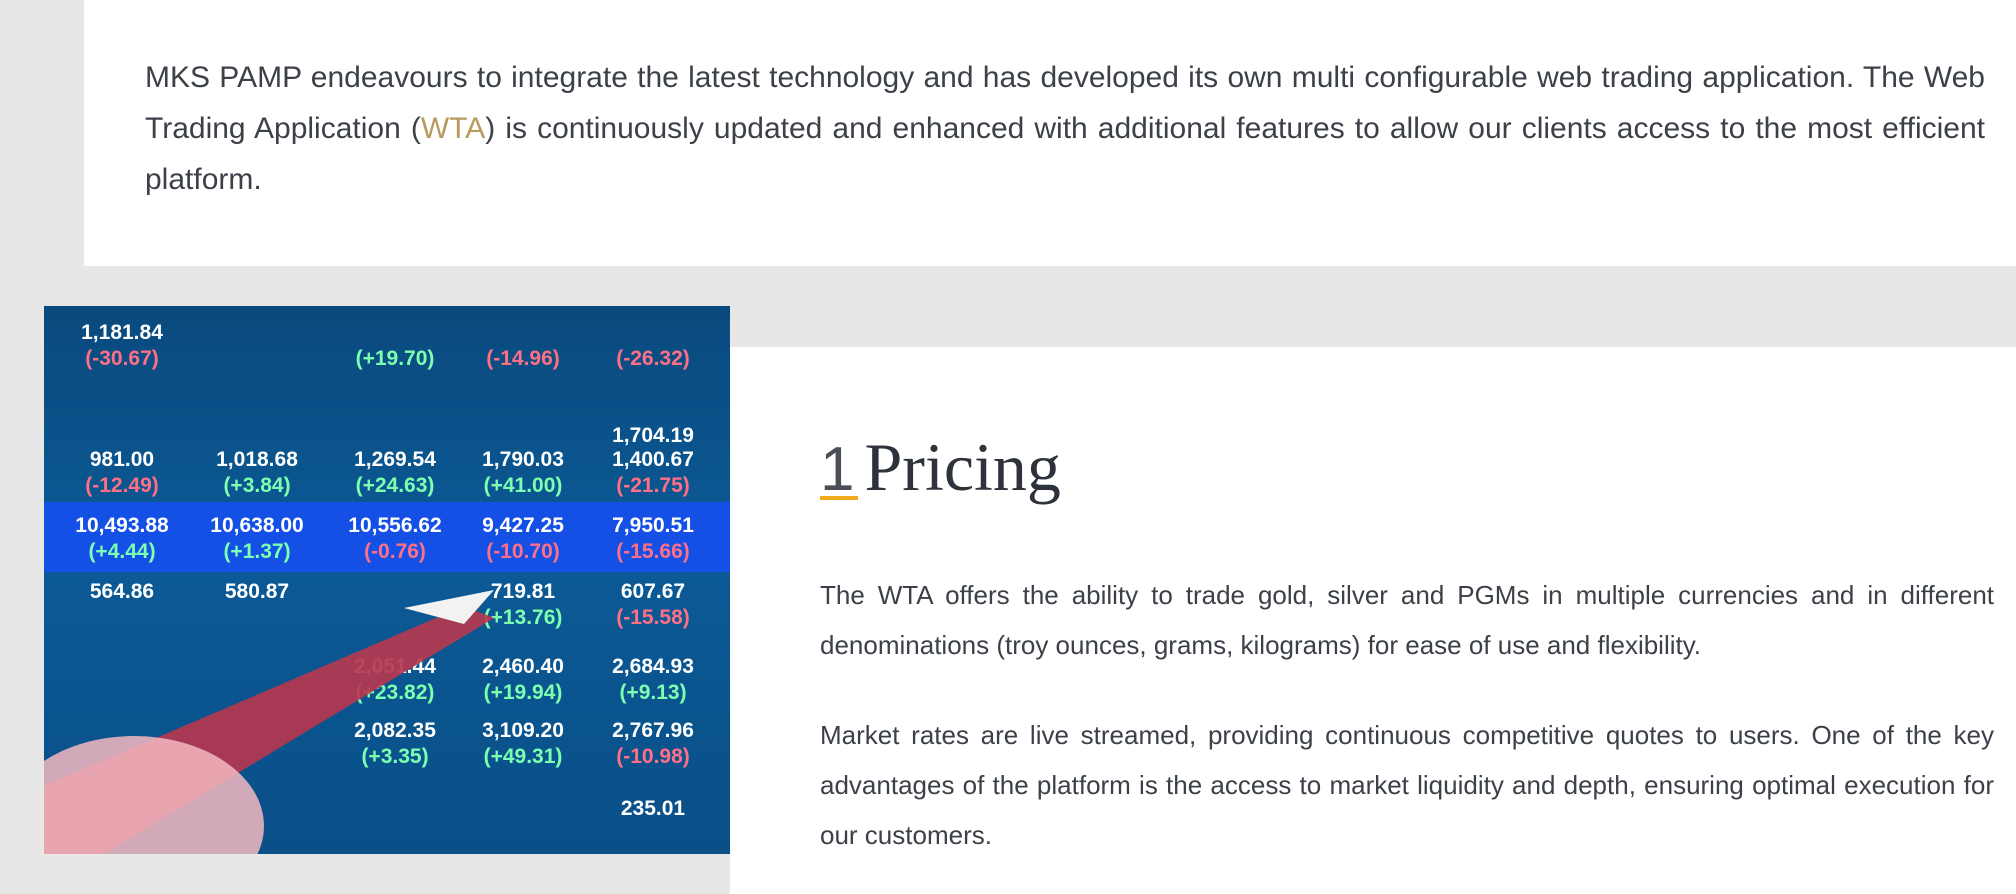 This screenshot has width=2016, height=894. What do you see at coordinates (523, 358) in the screenshot?
I see `quote-change: (-14.96)` at bounding box center [523, 358].